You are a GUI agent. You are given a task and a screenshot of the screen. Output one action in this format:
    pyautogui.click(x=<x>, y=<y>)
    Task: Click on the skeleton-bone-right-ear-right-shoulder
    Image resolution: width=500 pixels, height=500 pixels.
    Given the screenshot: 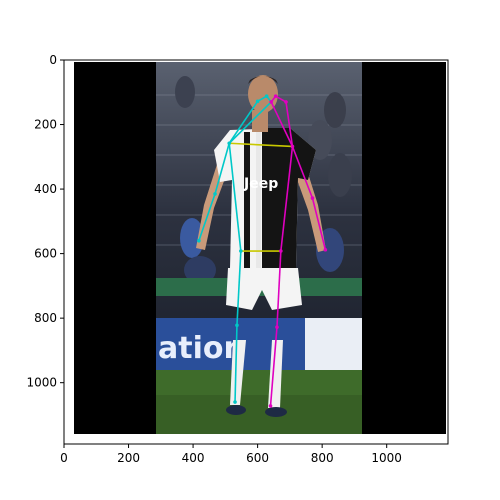 What is the action you would take?
    pyautogui.click(x=243, y=122)
    